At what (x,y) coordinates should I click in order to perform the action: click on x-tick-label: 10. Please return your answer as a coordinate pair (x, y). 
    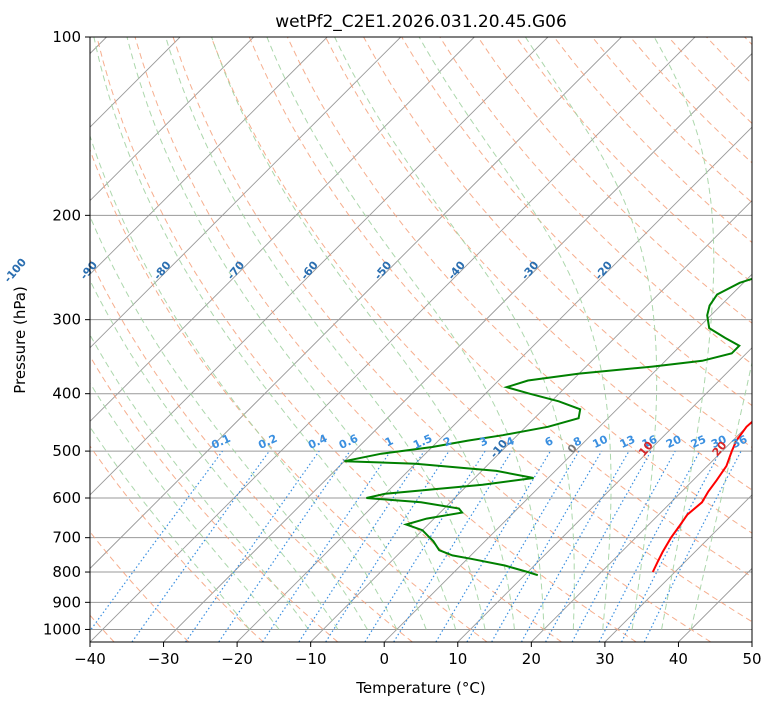
    Looking at the image, I should click on (457, 659).